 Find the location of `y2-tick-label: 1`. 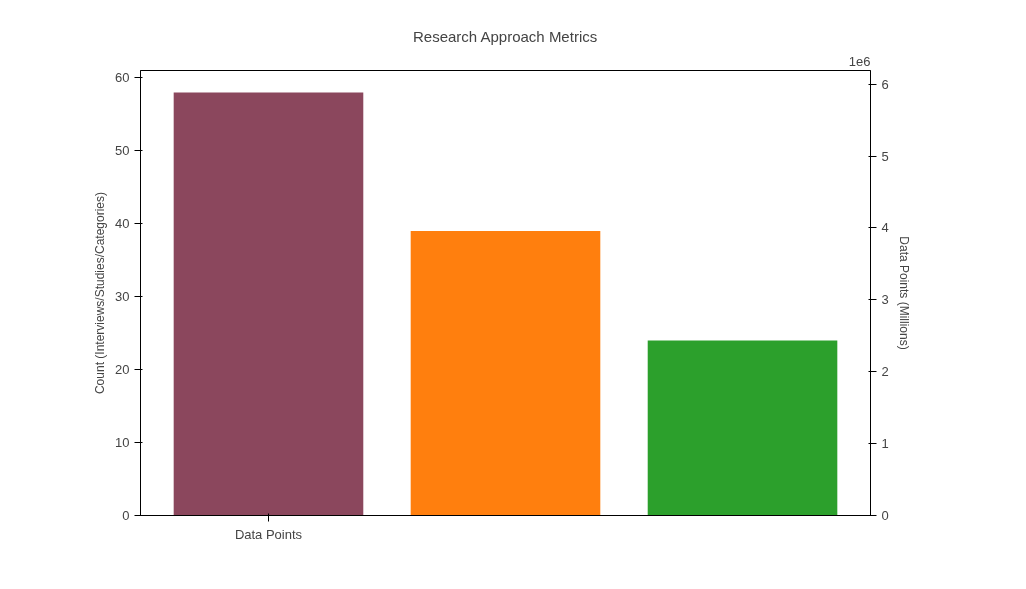

y2-tick-label: 1 is located at coordinates (885, 444).